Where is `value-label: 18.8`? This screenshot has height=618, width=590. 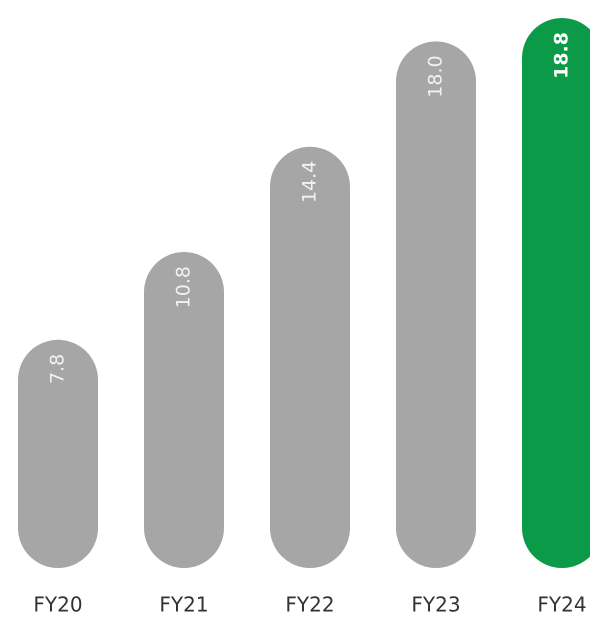
value-label: 18.8 is located at coordinates (562, 55).